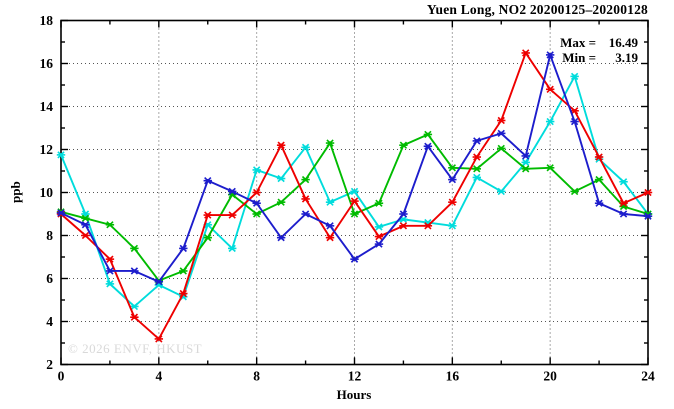 This screenshot has height=409, width=674. Describe the element at coordinates (599, 43) in the screenshot. I see `max-annotation: Max = 16.49` at that location.